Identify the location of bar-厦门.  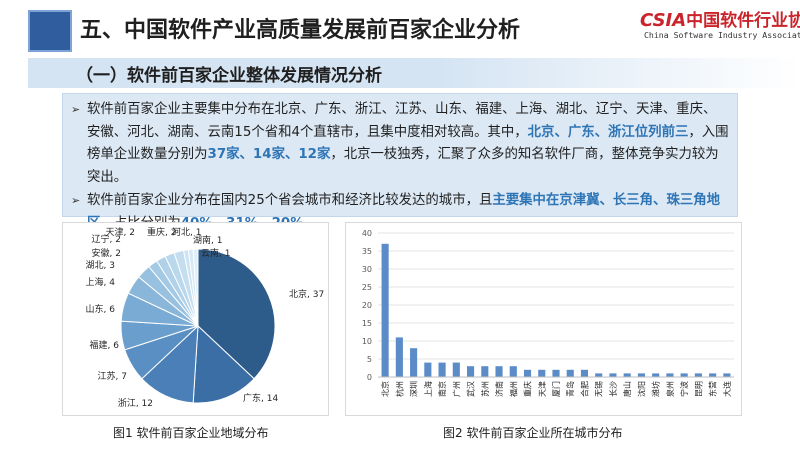
(556, 373).